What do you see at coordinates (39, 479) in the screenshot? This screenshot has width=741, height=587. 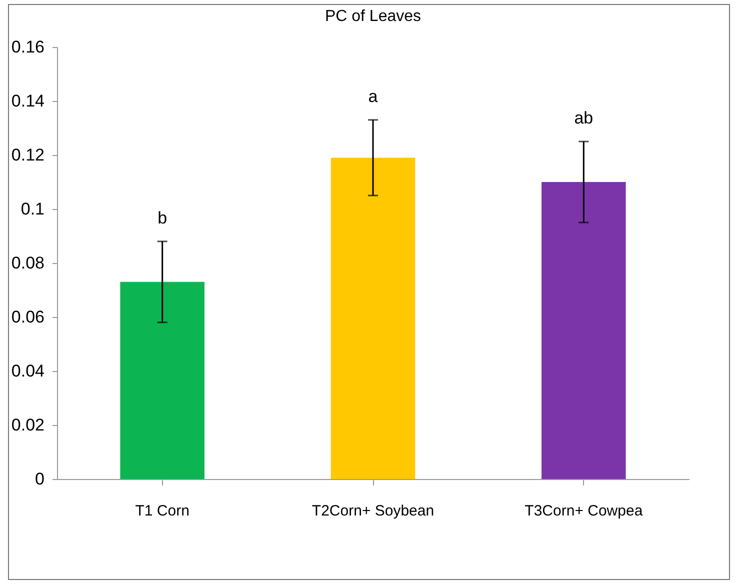 I see `y-tick-label: 0` at bounding box center [39, 479].